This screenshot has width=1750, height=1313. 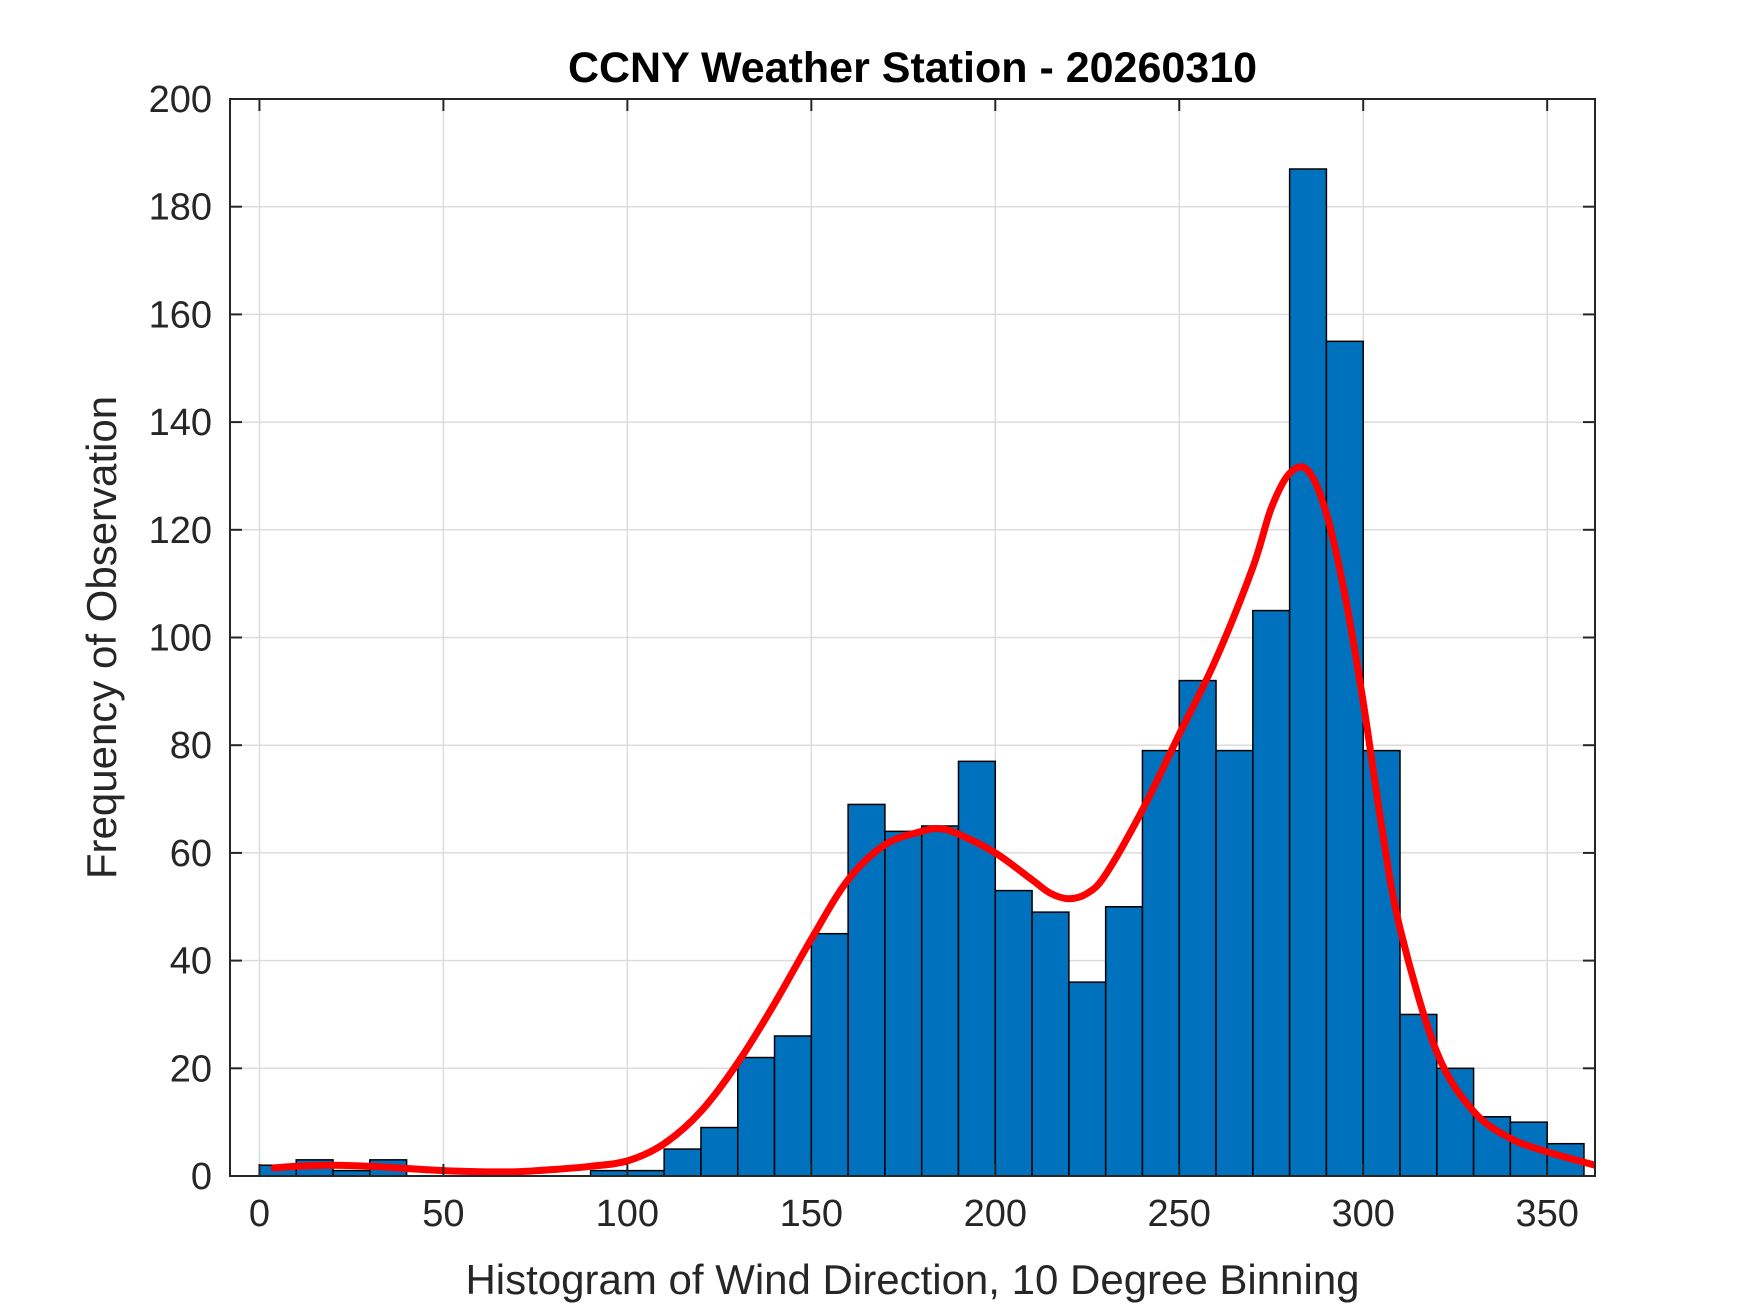 What do you see at coordinates (811, 1214) in the screenshot?
I see `x-tick-label: 150` at bounding box center [811, 1214].